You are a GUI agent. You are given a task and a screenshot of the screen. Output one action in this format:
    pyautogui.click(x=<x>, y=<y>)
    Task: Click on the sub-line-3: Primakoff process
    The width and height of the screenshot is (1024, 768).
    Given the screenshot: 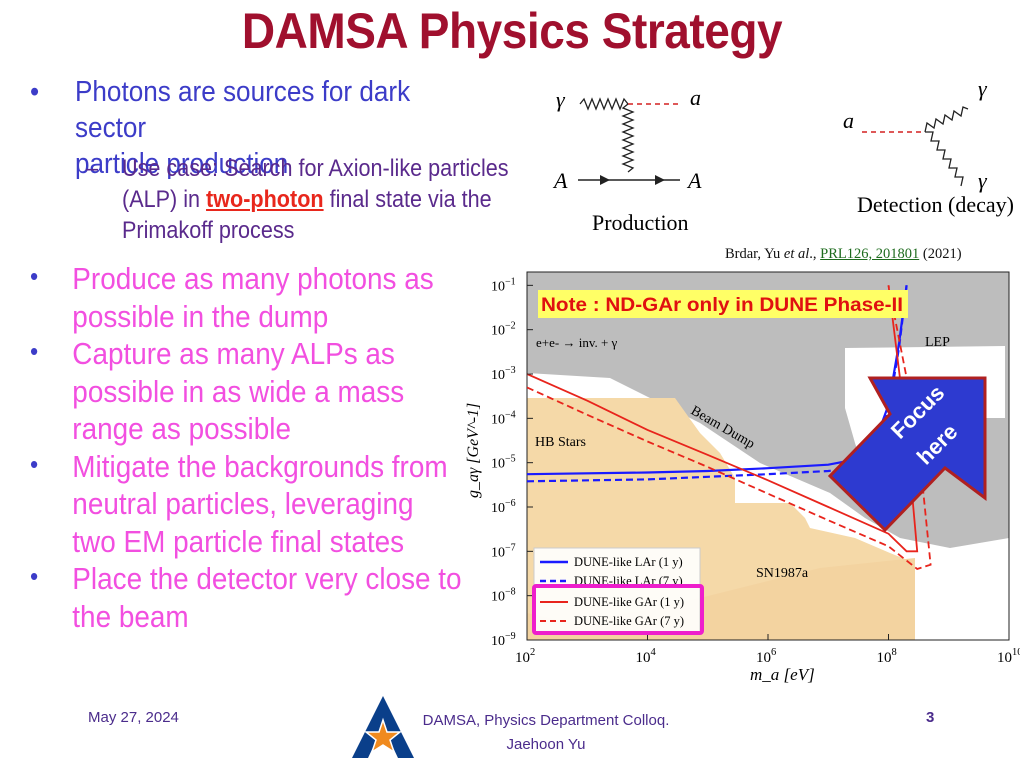 What is the action you would take?
    pyautogui.click(x=208, y=230)
    